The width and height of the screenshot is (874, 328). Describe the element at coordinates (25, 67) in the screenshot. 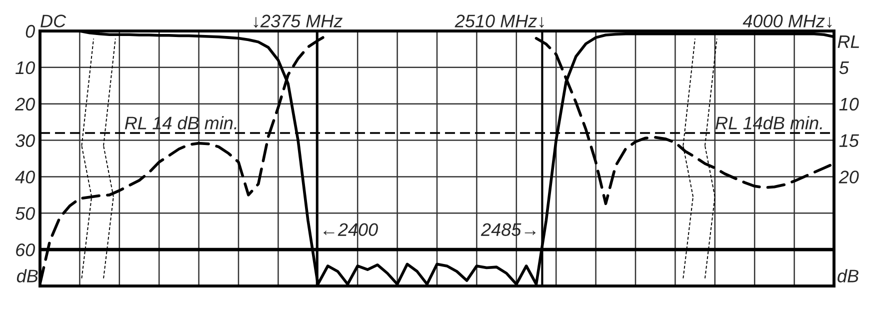

I see `y-tick-label: 10` at that location.